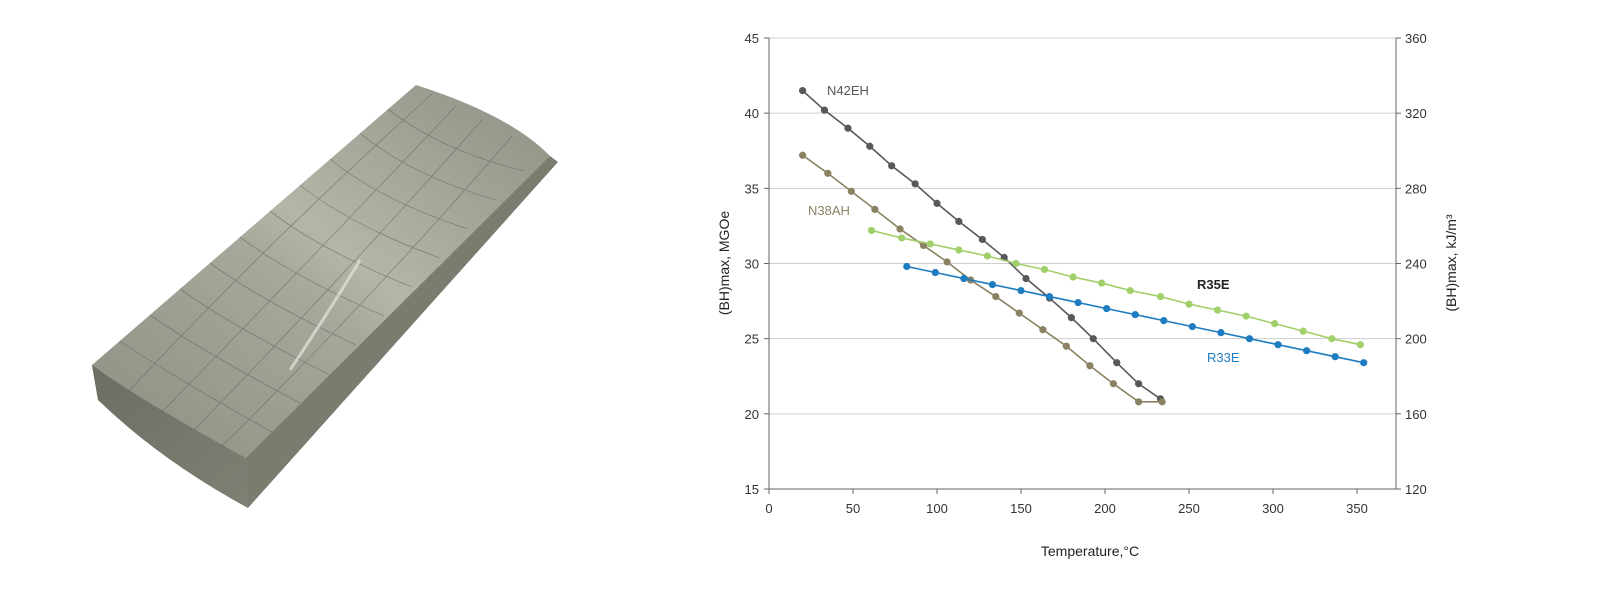 The image size is (1597, 601). What do you see at coordinates (325, 315) in the screenshot?
I see `magnet-highlight` at bounding box center [325, 315].